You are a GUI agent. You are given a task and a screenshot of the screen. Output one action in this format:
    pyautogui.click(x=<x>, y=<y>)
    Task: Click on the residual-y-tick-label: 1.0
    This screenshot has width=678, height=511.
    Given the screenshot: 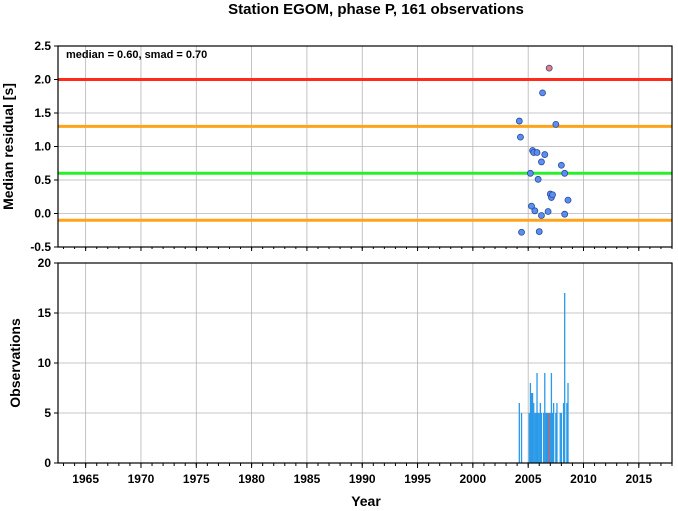 What is the action you would take?
    pyautogui.click(x=42, y=147)
    